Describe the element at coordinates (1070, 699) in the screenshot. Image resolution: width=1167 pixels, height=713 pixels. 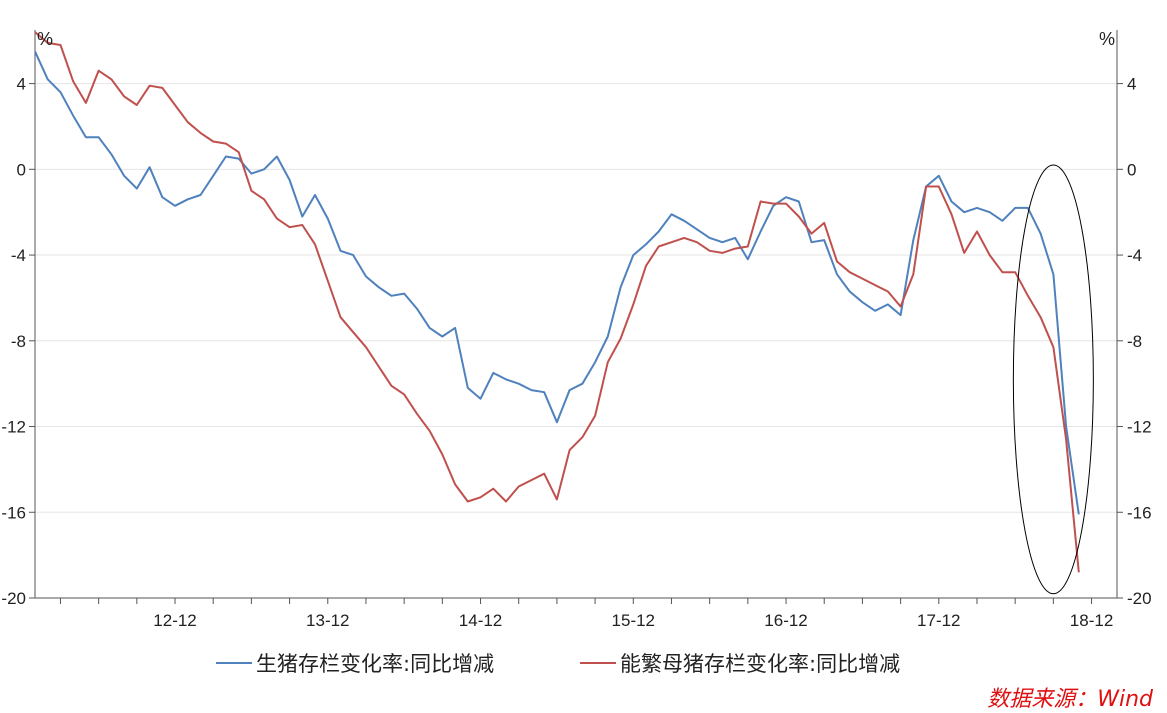
I see `source-note: 数据来源：Wind` at that location.